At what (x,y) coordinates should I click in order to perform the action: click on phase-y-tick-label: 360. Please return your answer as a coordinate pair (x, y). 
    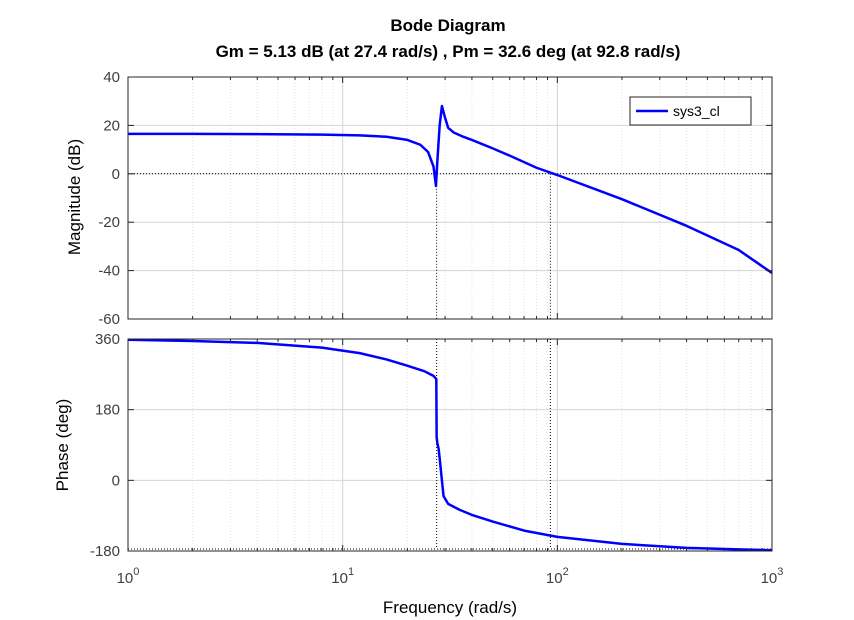
    Looking at the image, I should click on (107, 339).